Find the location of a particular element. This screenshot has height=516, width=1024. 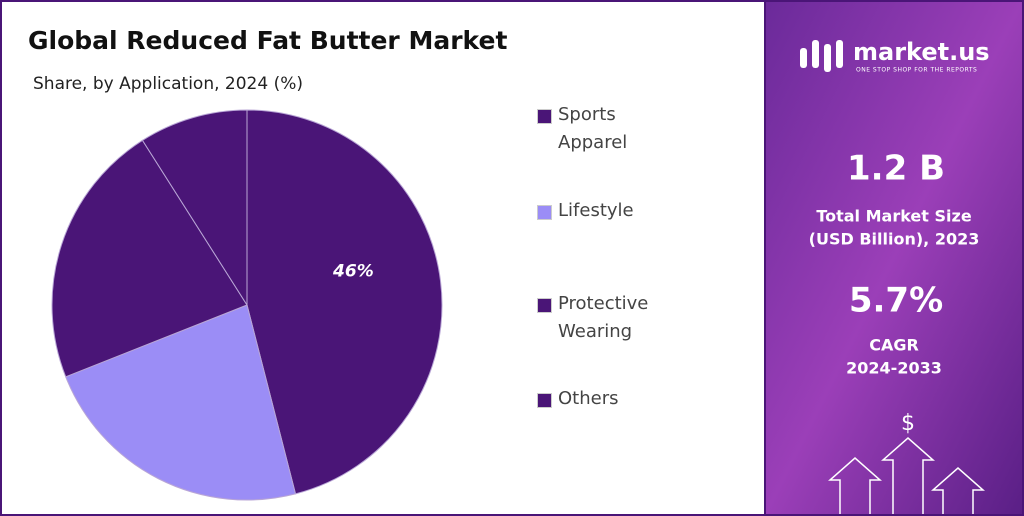

market-size: 1.2 B is located at coordinates (896, 169).